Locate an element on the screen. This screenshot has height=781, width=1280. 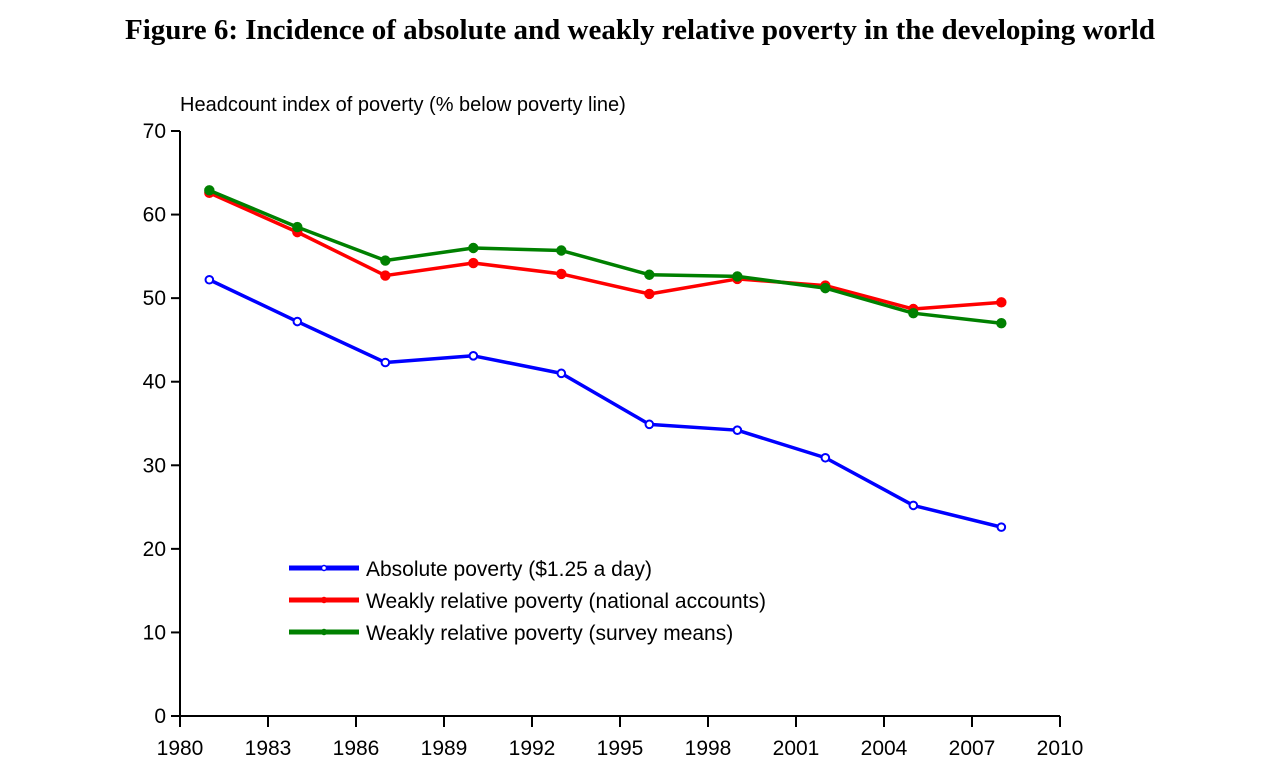
y-tick-label: 60 is located at coordinates (154, 215).